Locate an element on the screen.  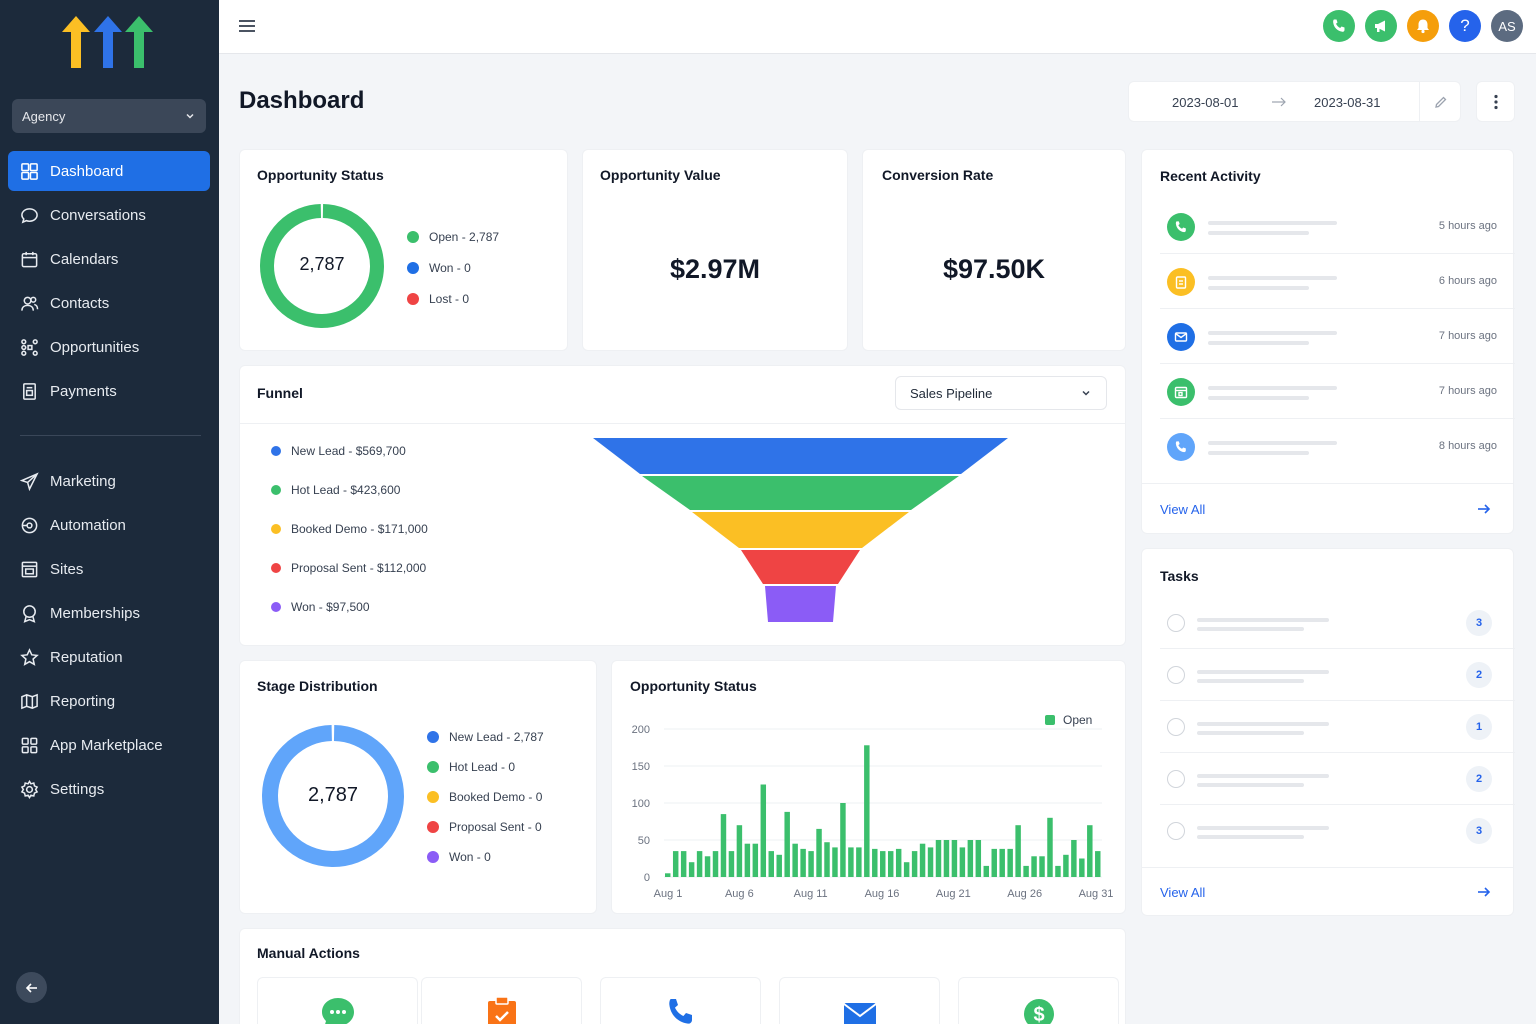
end-date: 2023-08-31 is located at coordinates (1347, 102).